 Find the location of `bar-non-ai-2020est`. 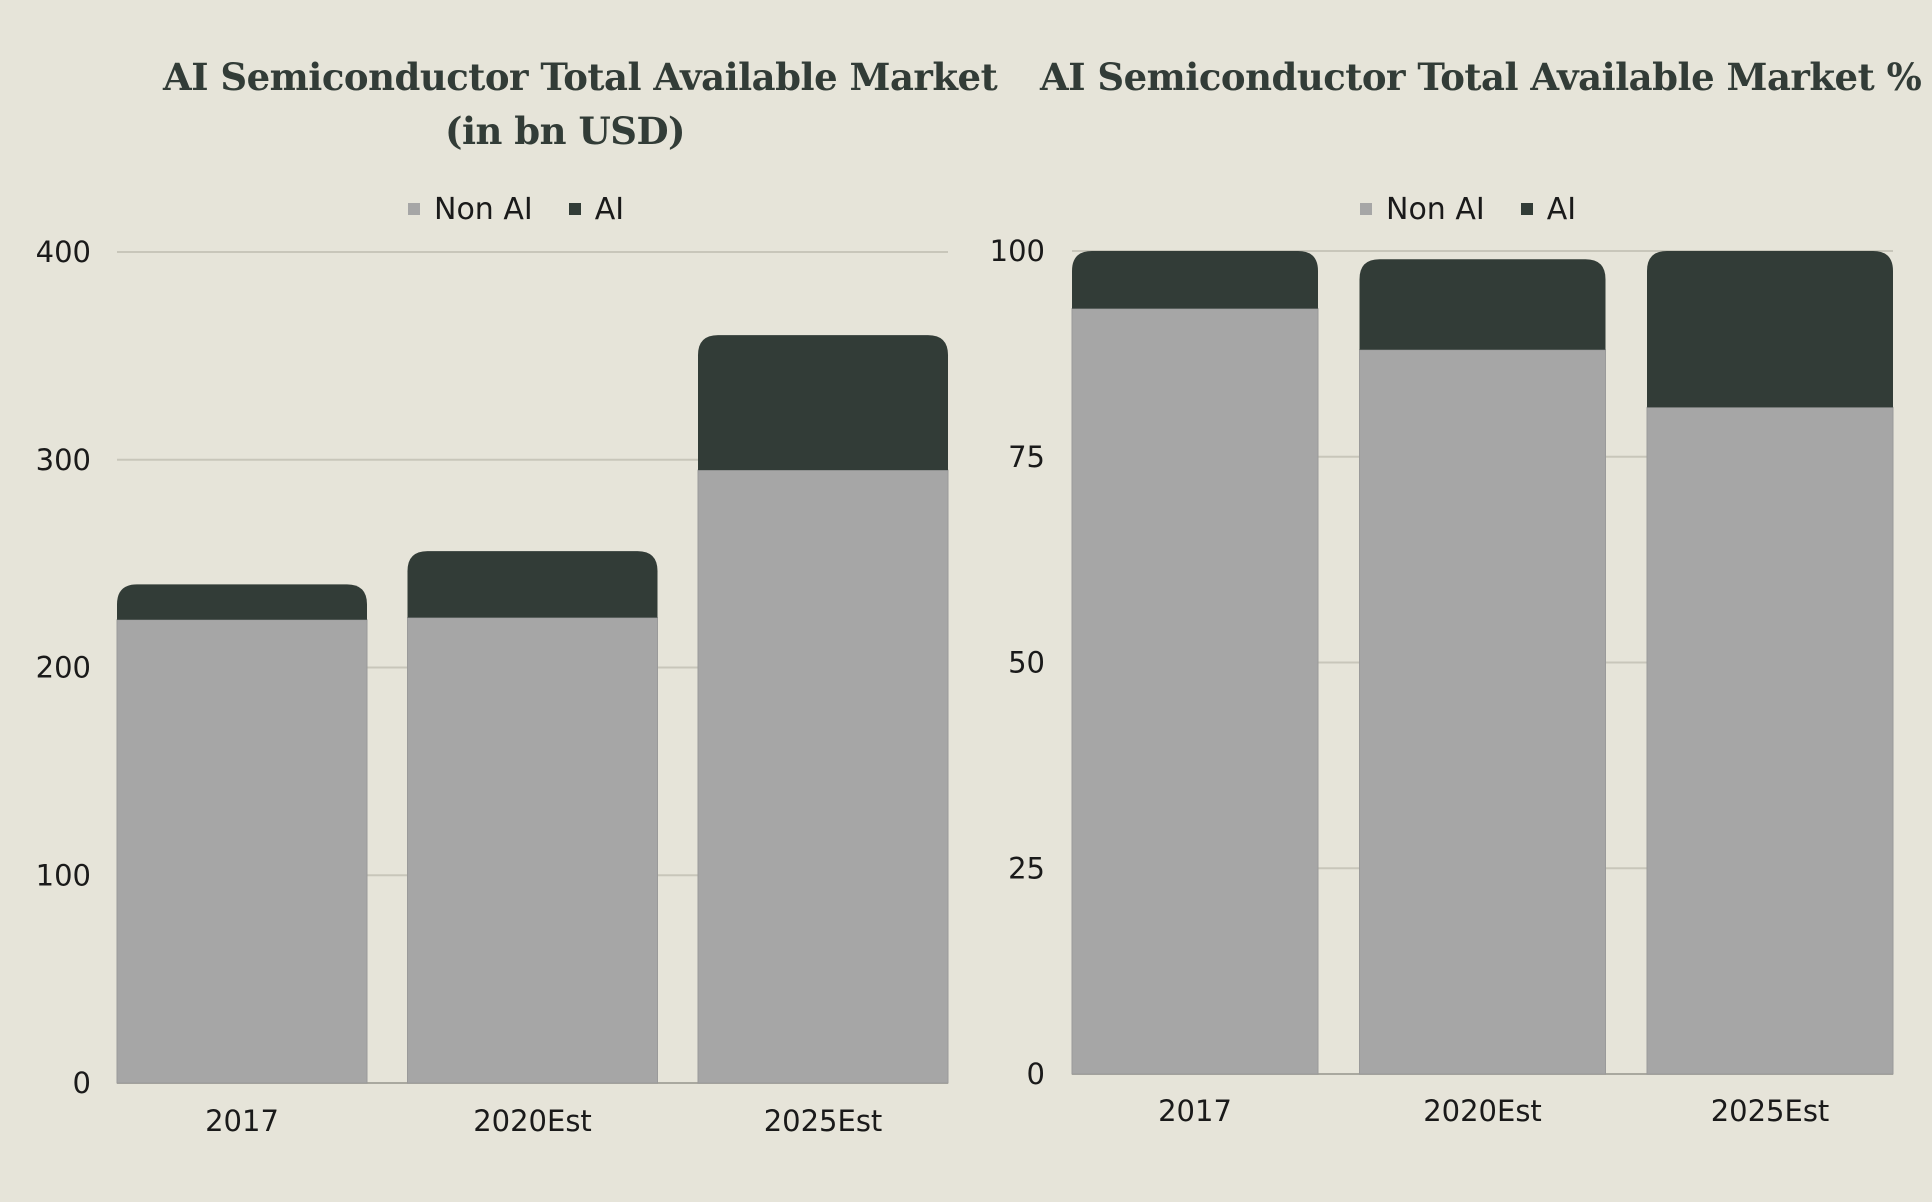

bar-non-ai-2020est is located at coordinates (1482, 712).